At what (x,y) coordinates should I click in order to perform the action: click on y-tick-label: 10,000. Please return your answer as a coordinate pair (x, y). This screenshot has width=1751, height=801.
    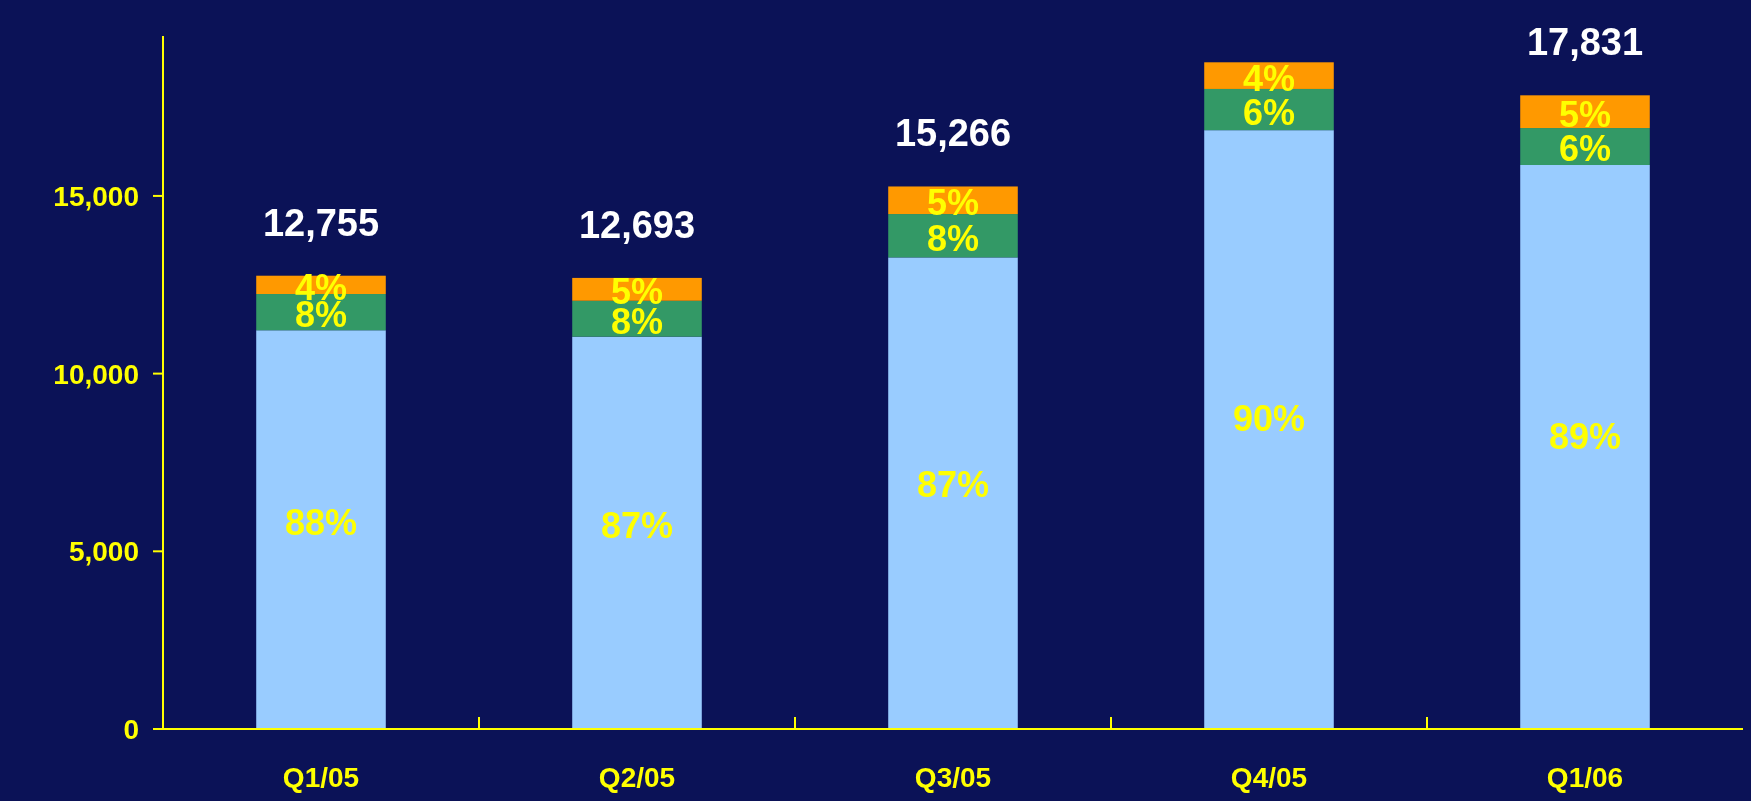
    Looking at the image, I should click on (96, 374).